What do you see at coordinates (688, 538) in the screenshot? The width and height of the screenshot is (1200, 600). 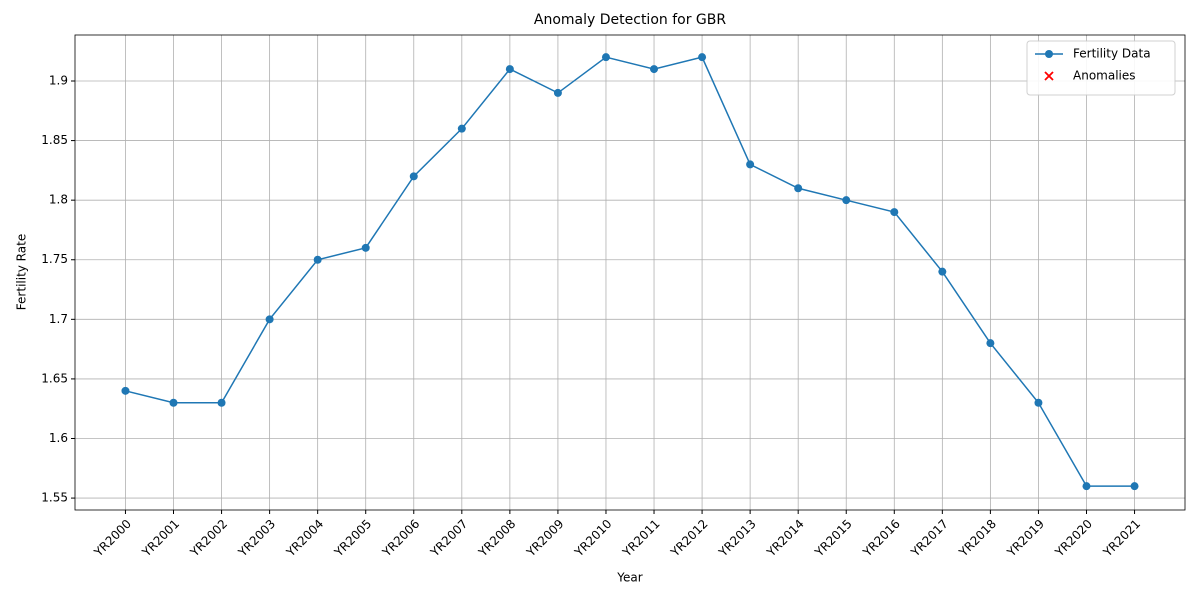 I see `x-tick-label: YR2012` at bounding box center [688, 538].